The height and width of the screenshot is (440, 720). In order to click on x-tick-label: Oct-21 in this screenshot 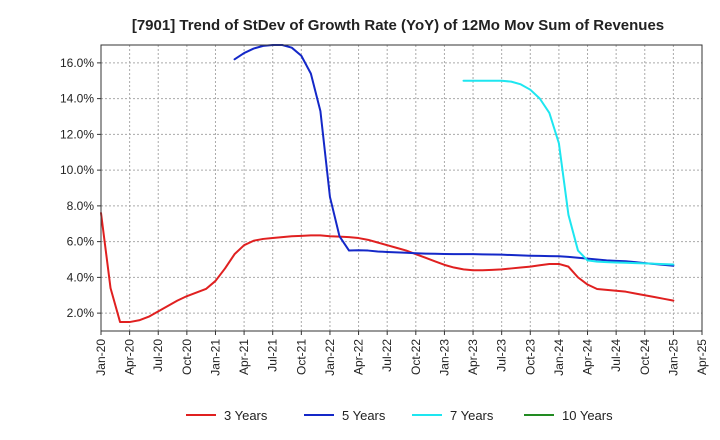, I will do `click(301, 357)`.